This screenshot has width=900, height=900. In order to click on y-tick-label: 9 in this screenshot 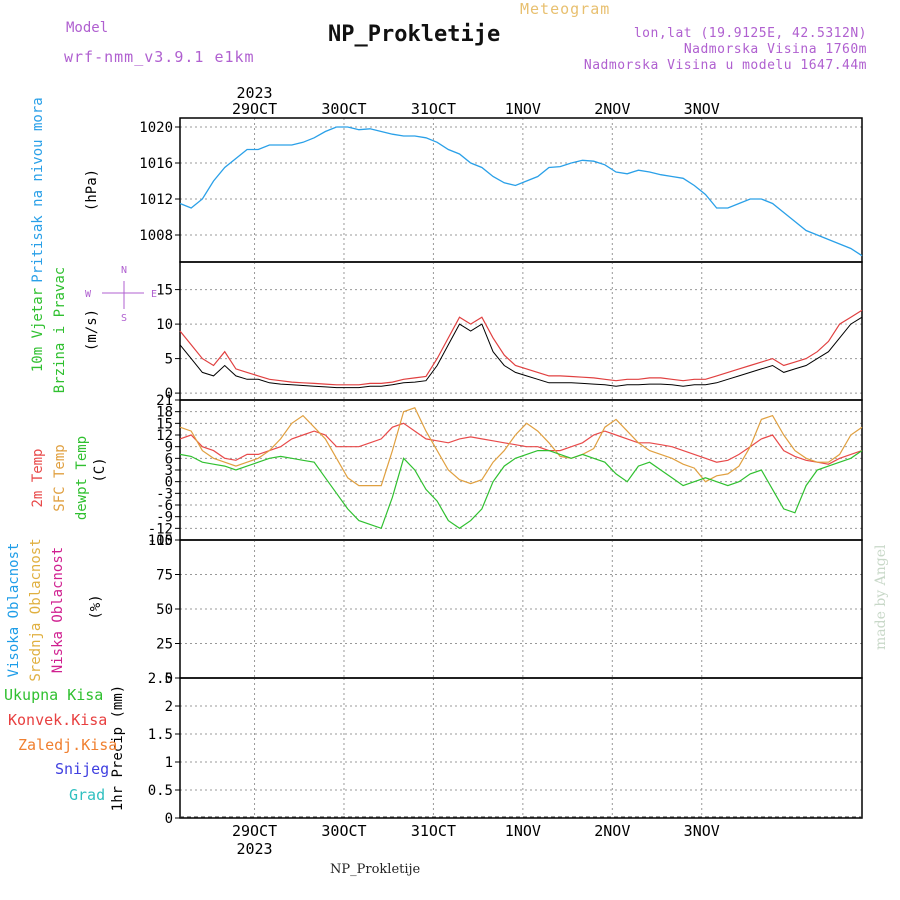, I will do `click(169, 448)`.